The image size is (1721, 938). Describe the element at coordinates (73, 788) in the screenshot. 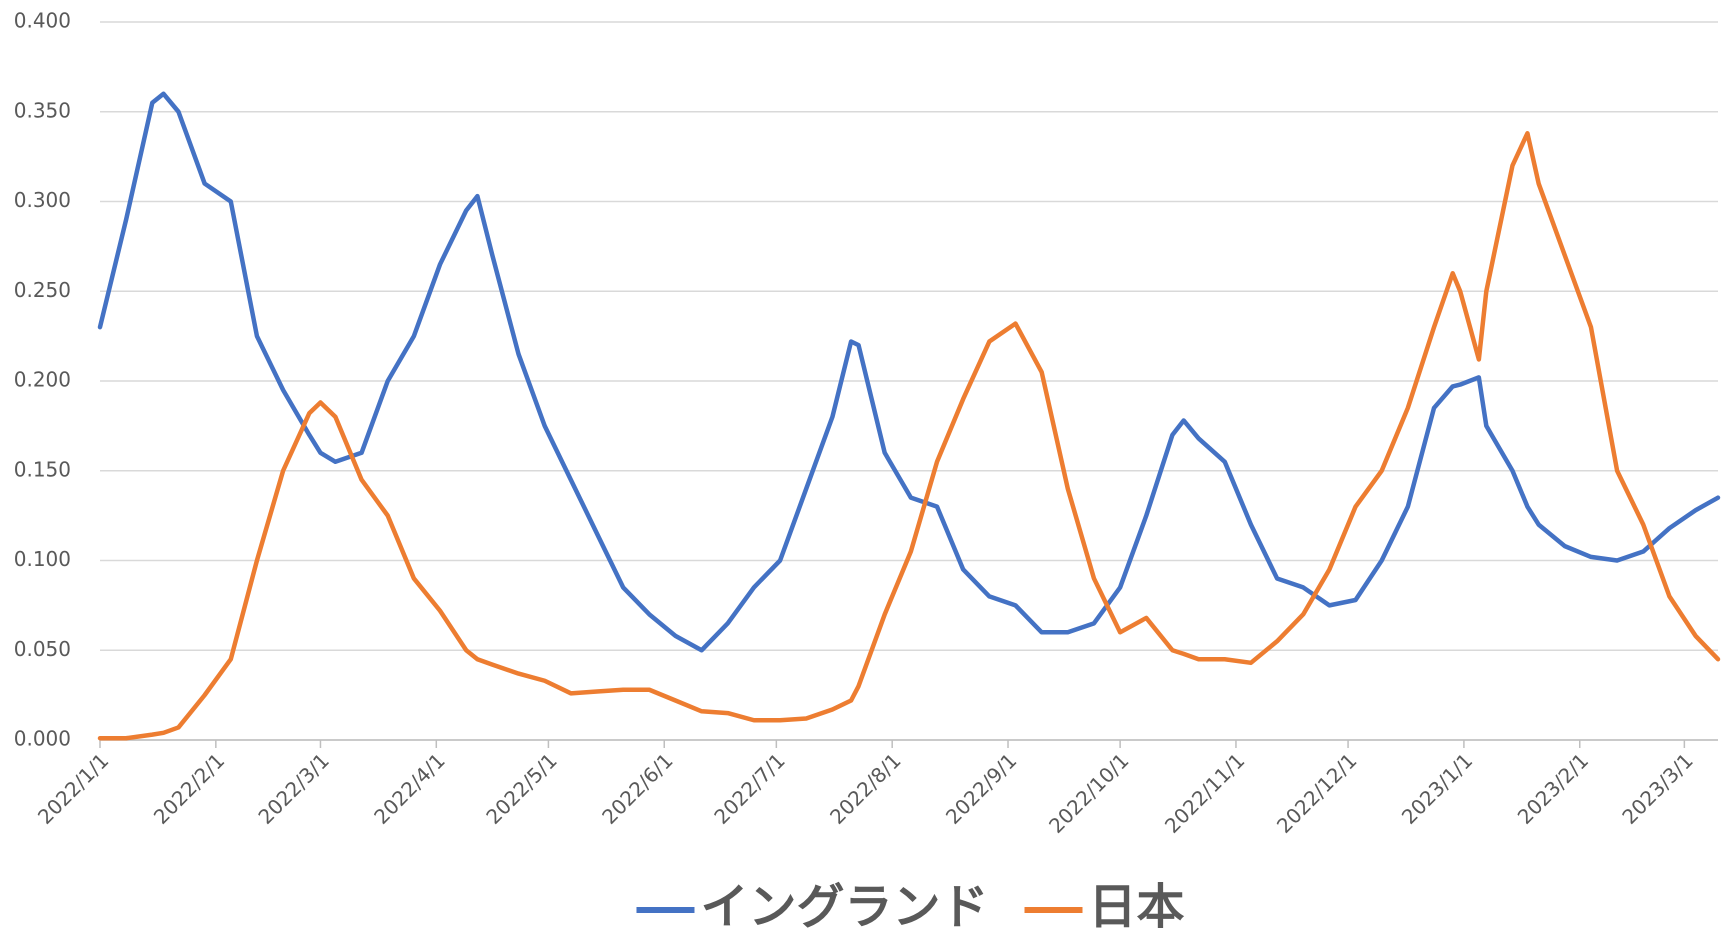

I see `x-tick-label: 2022/1/1` at that location.